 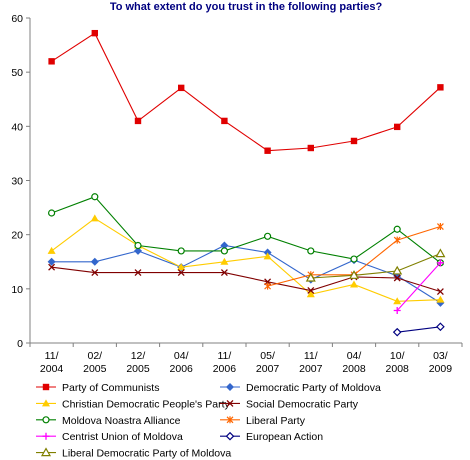 I want to click on legend-item-social-democratic-party: Social Democratic Party, so click(x=289, y=404).